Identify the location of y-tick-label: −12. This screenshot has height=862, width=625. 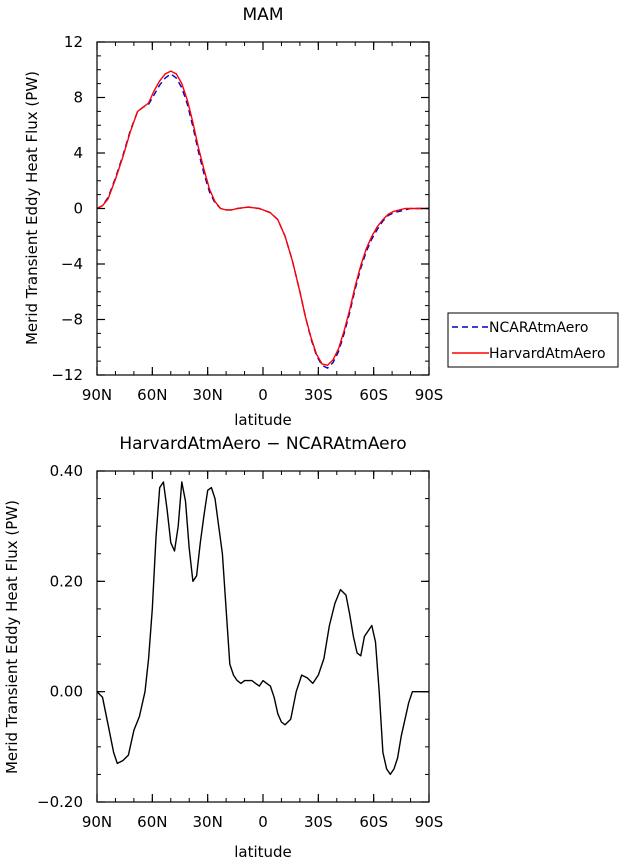
(67, 375).